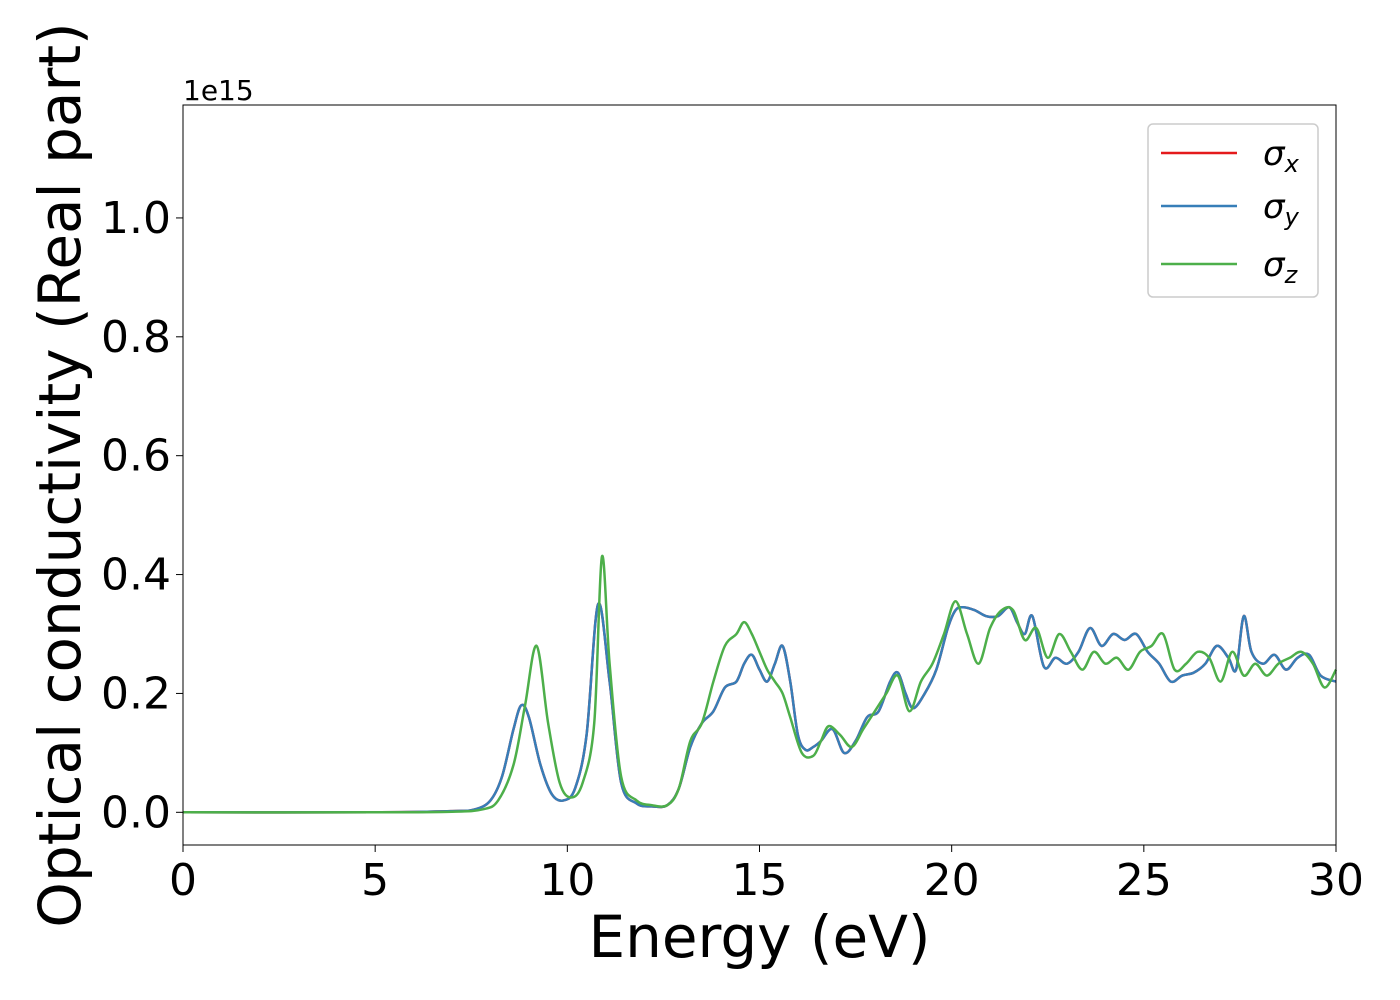  What do you see at coordinates (136, 812) in the screenshot?
I see `y-tick-label: 0.0` at bounding box center [136, 812].